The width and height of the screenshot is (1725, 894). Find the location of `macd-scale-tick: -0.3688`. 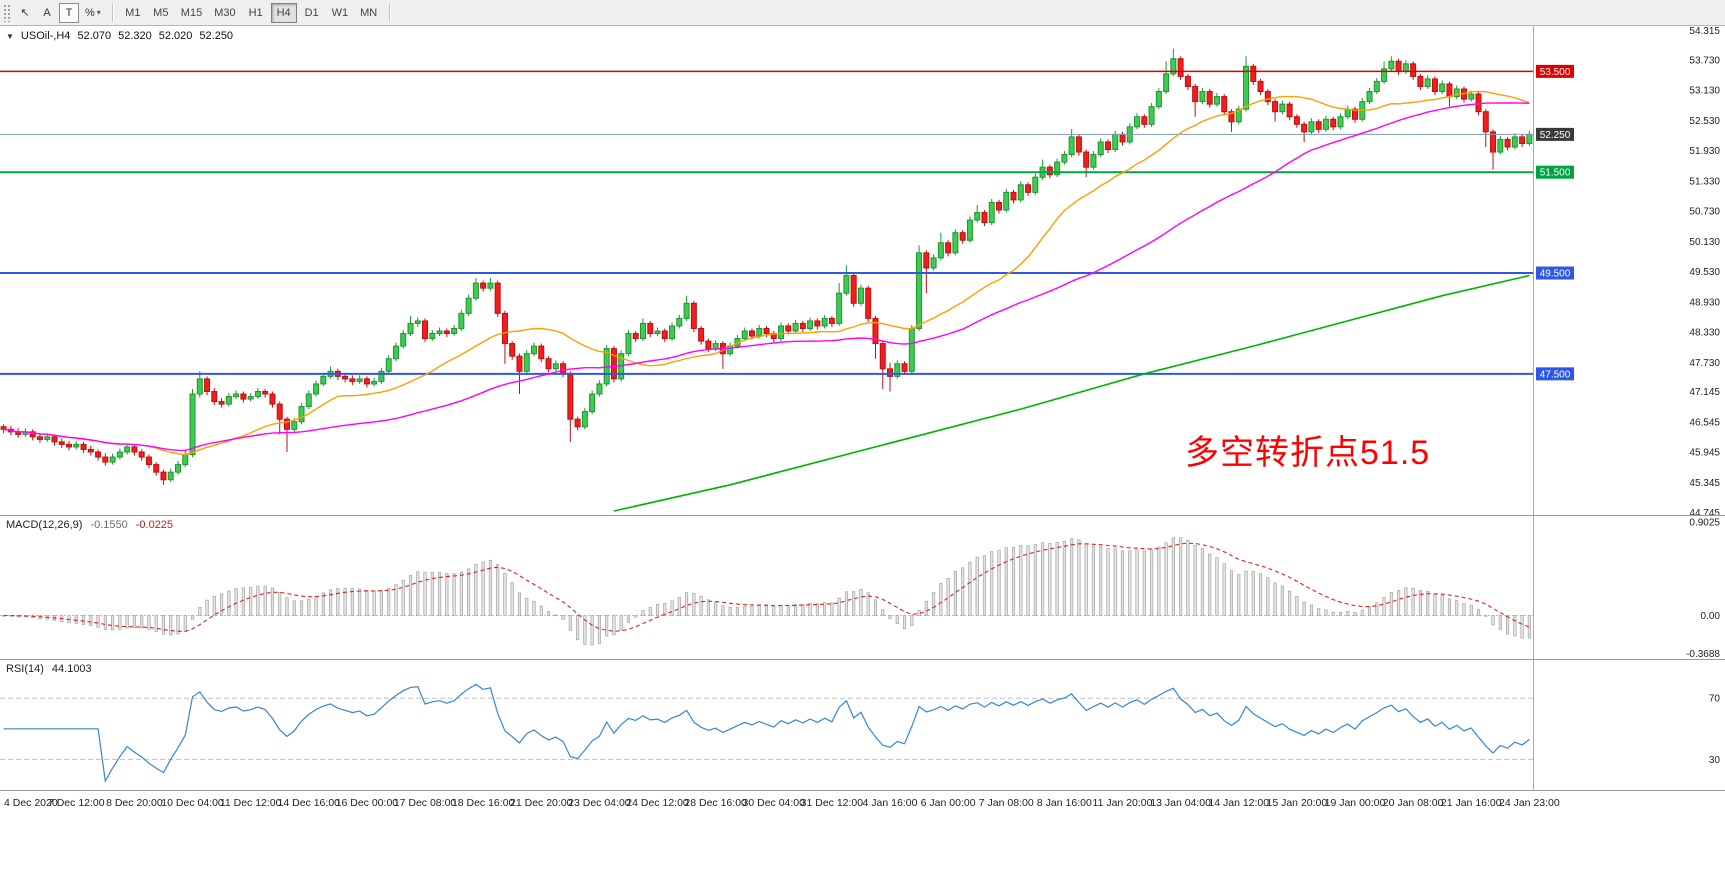

macd-scale-tick: -0.3688 is located at coordinates (1703, 654).